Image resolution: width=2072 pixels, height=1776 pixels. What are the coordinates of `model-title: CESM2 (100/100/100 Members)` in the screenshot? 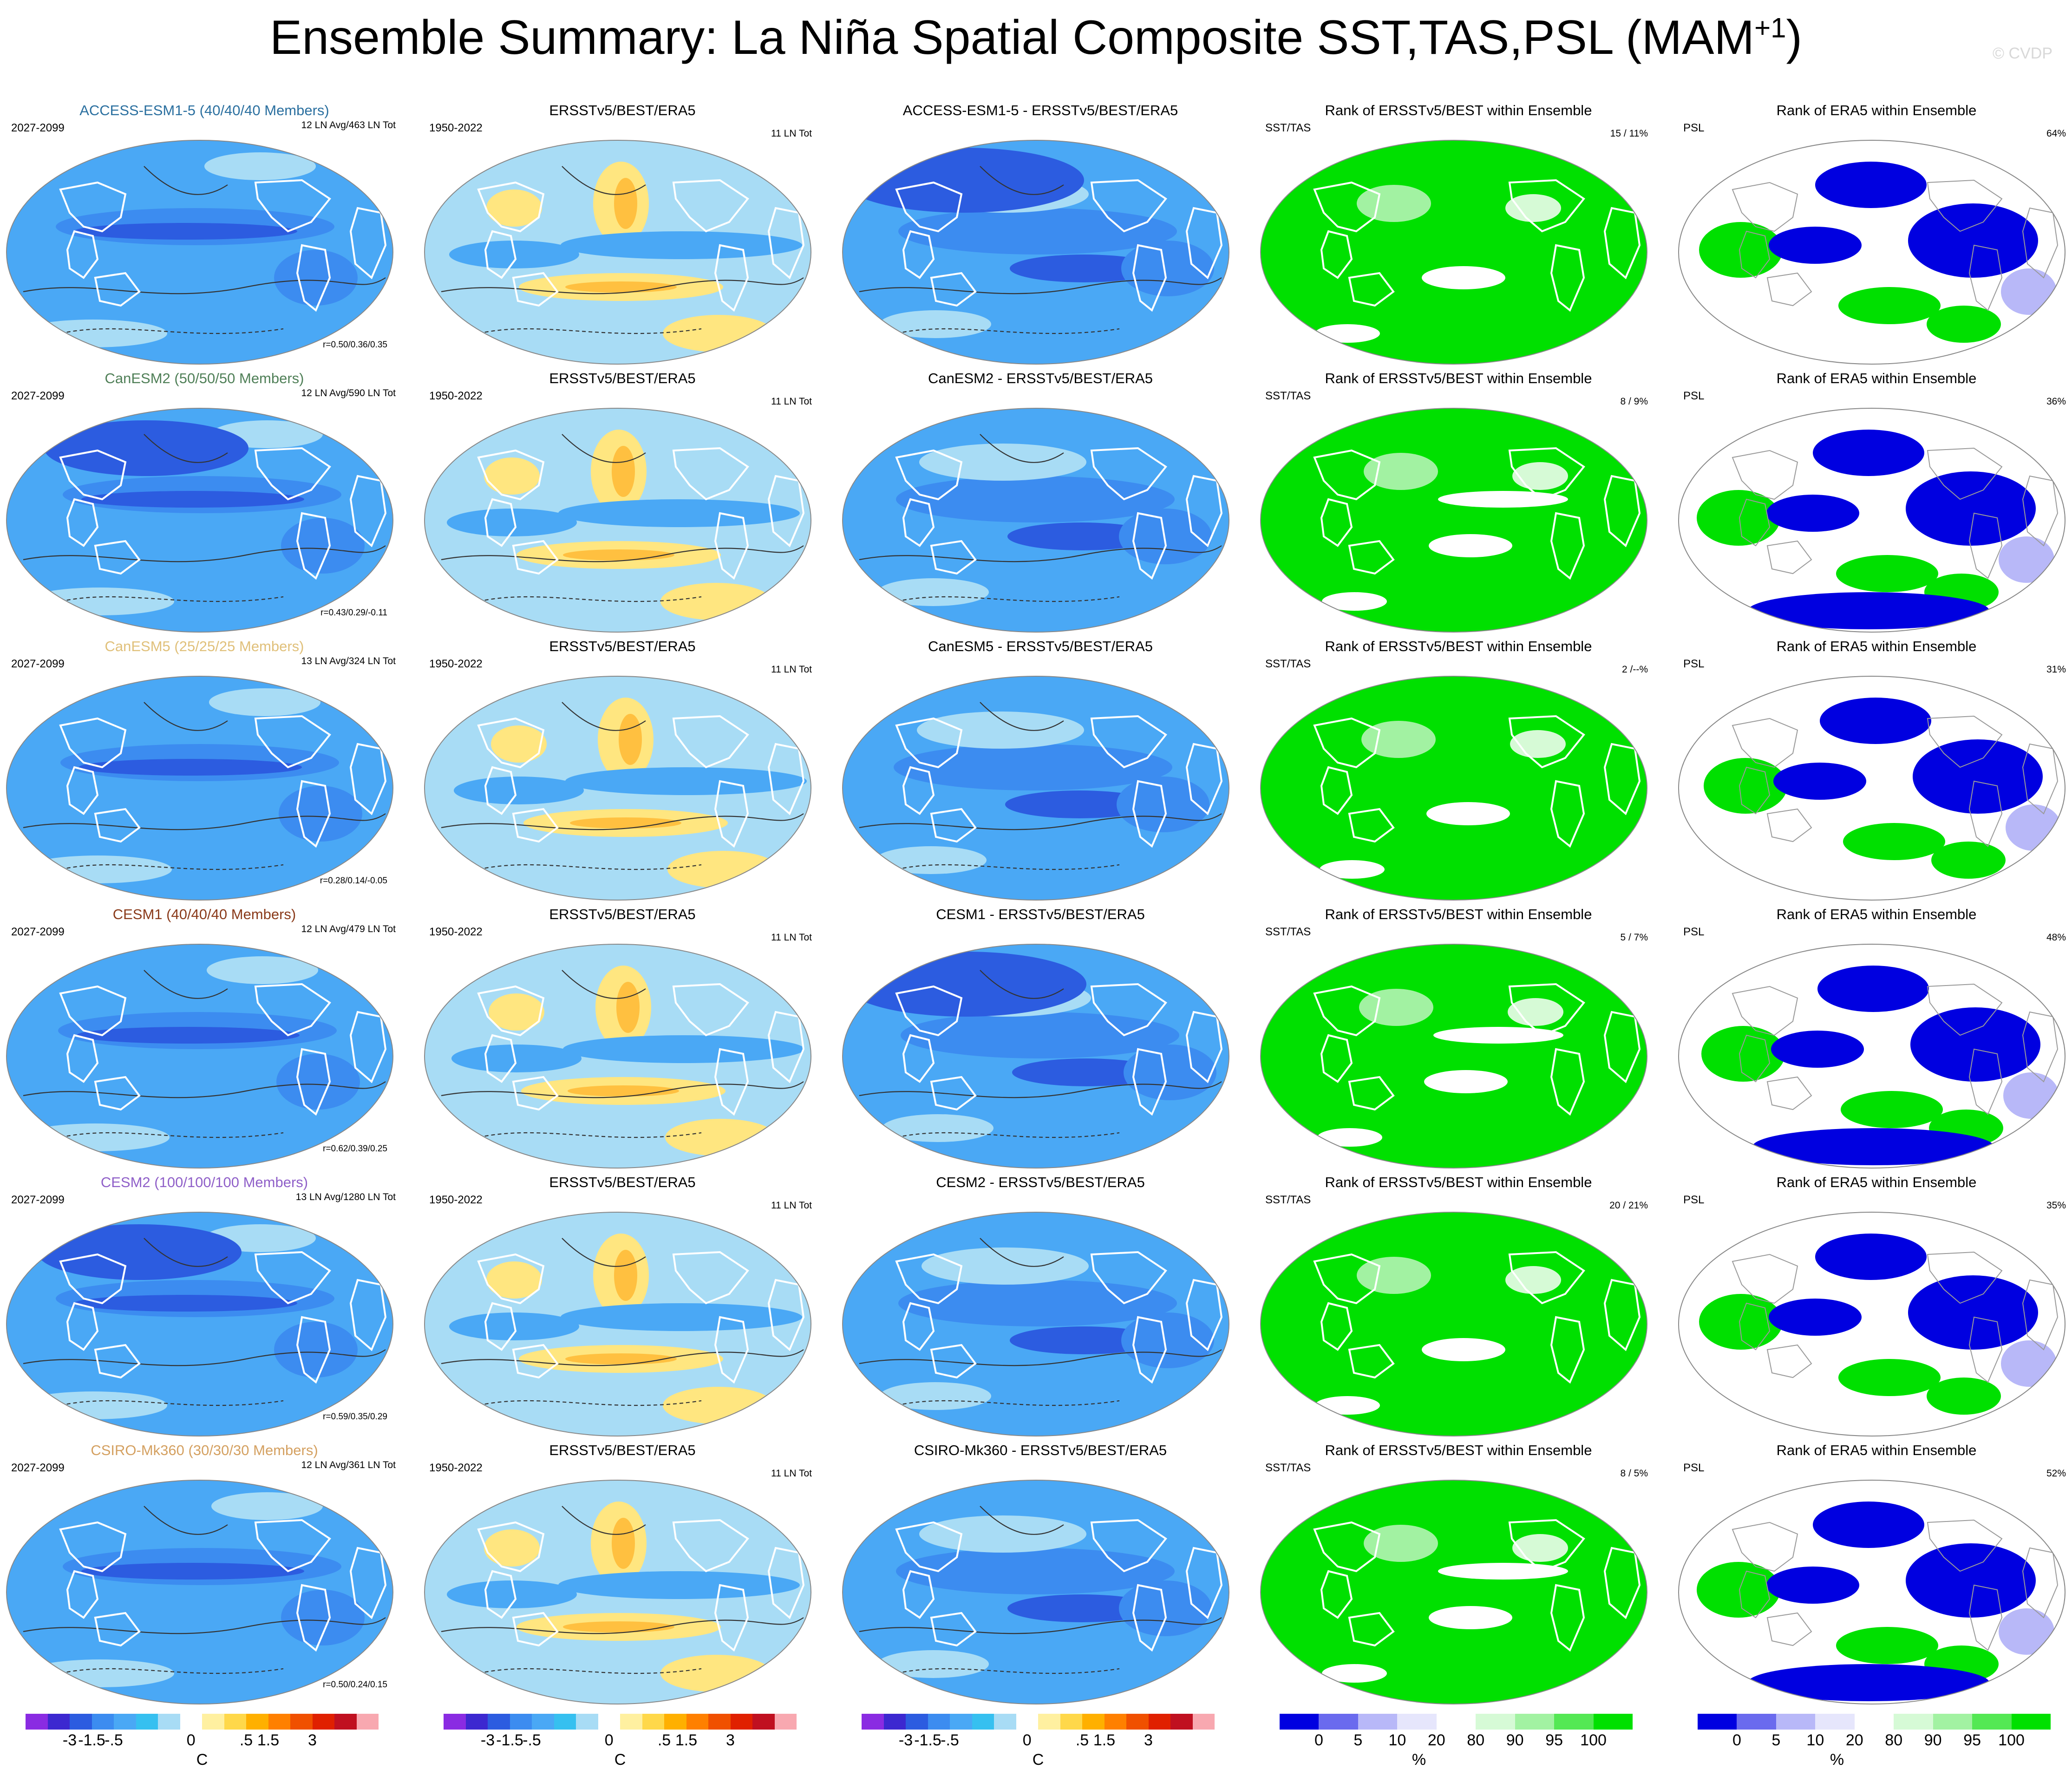 It's located at (204, 1182).